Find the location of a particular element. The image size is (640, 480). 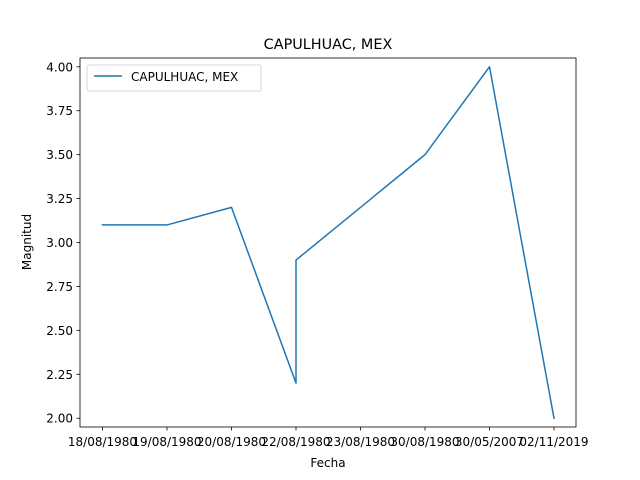

y-tick-label: 3.25 is located at coordinates (59, 199).